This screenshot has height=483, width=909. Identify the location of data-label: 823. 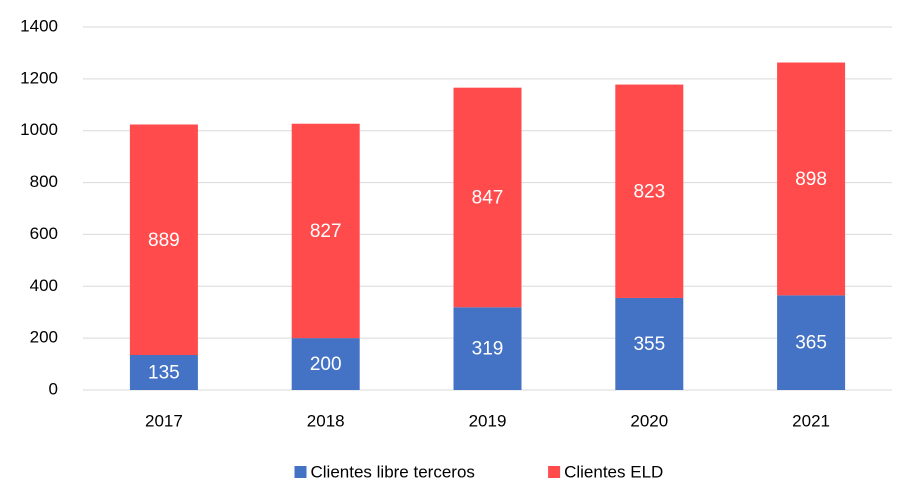
(649, 191).